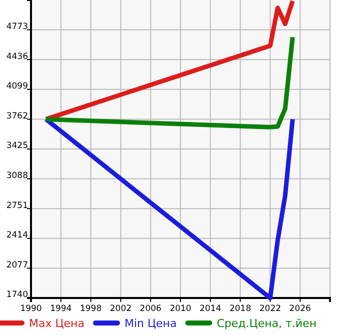 The width and height of the screenshot is (345, 335). Describe the element at coordinates (181, 309) in the screenshot. I see `x-tick-label: 2010` at that location.